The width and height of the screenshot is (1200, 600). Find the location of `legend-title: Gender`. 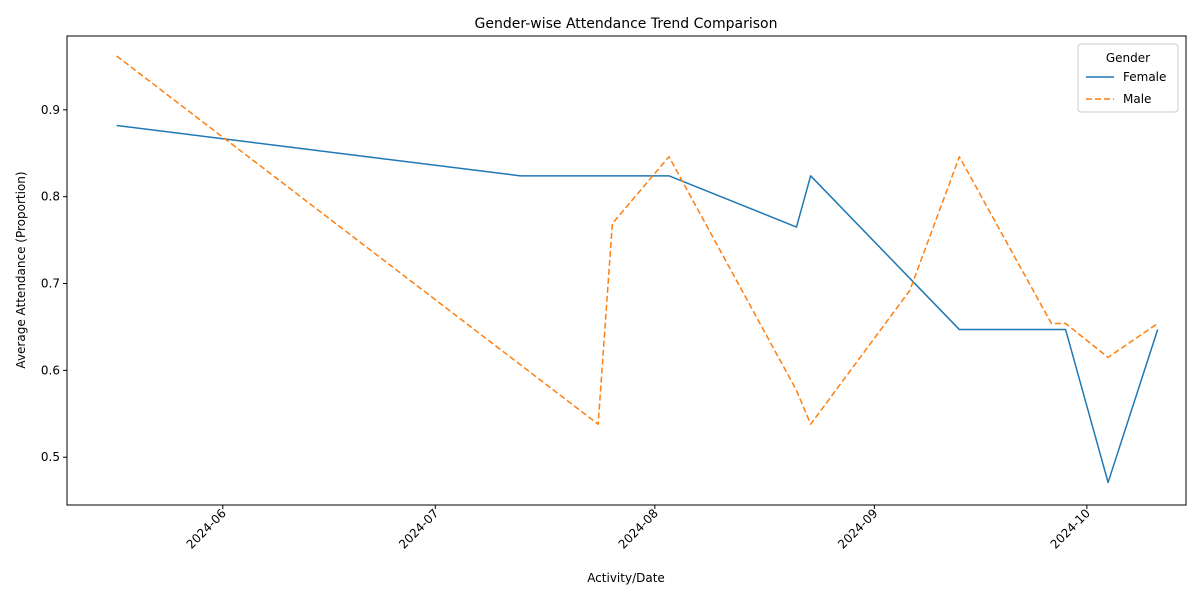

legend-title: Gender is located at coordinates (1128, 58).